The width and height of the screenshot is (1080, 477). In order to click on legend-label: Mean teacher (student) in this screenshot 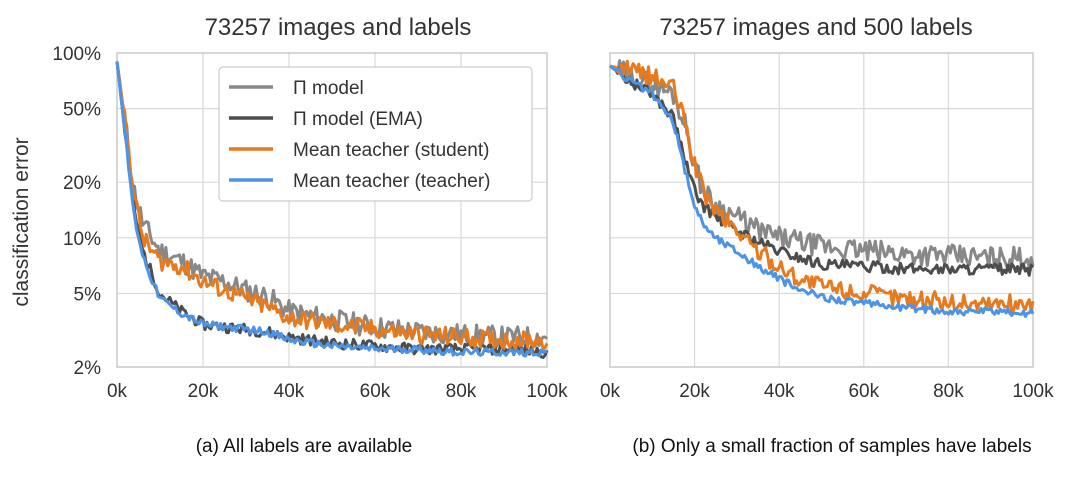, I will do `click(391, 150)`.